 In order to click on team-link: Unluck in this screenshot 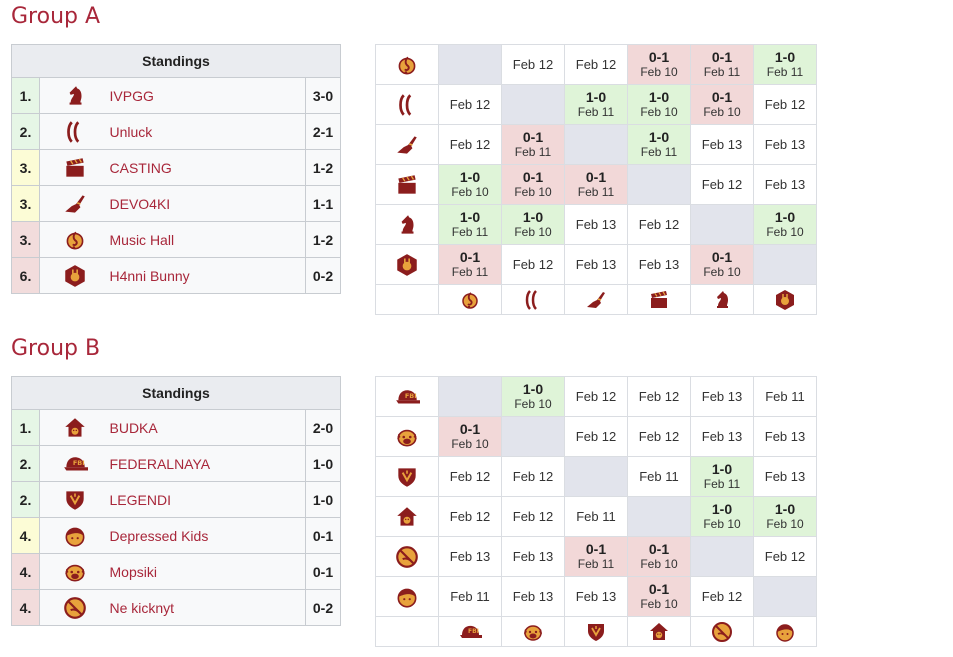, I will do `click(207, 131)`.